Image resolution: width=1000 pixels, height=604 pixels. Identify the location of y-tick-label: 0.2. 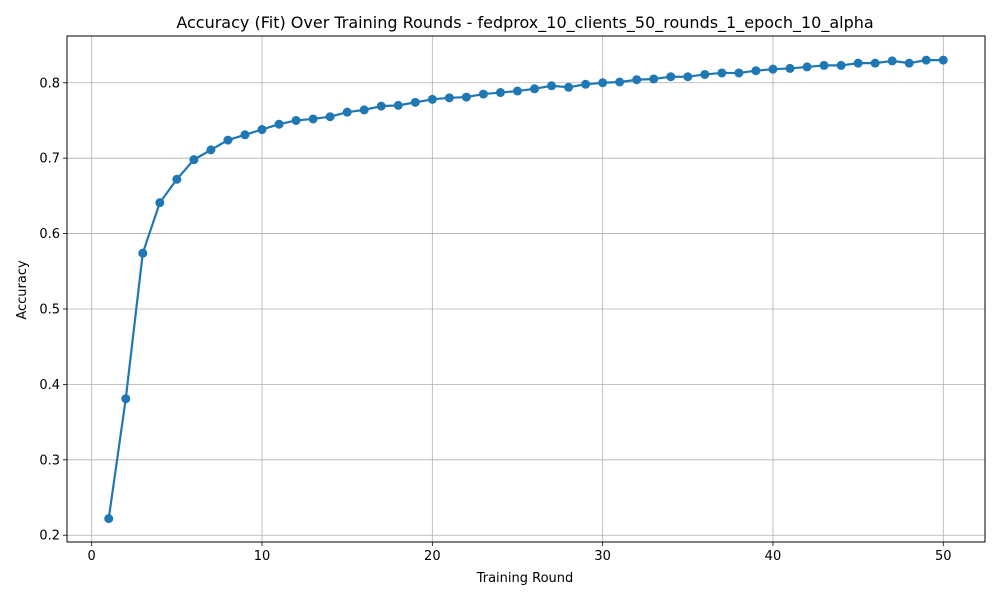
(49, 536).